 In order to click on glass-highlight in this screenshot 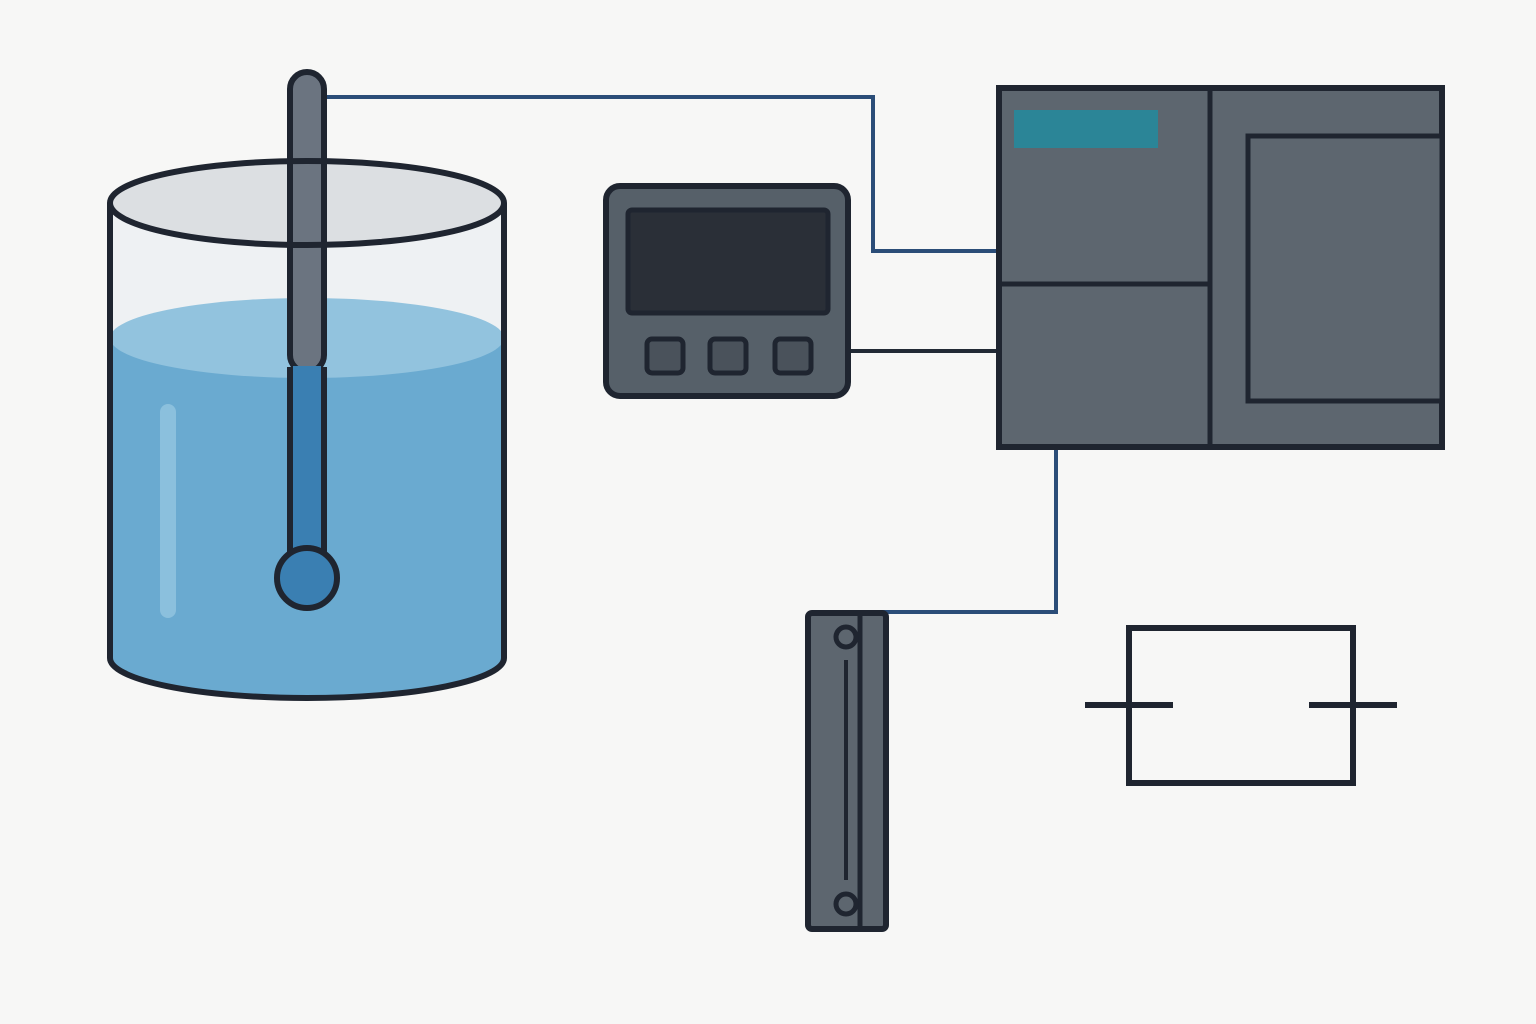, I will do `click(168, 511)`.